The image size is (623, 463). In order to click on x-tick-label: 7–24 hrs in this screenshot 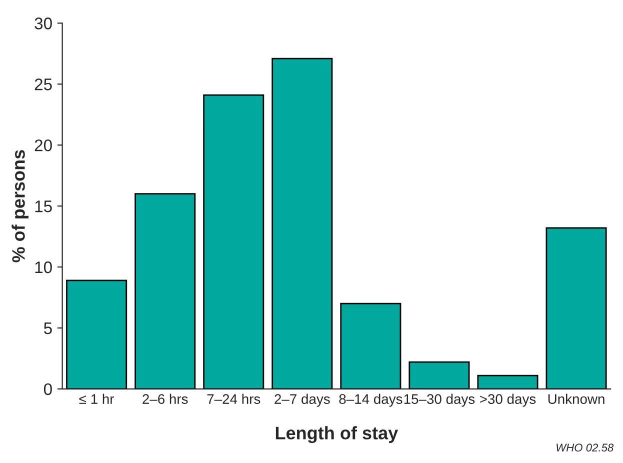, I will do `click(233, 399)`.